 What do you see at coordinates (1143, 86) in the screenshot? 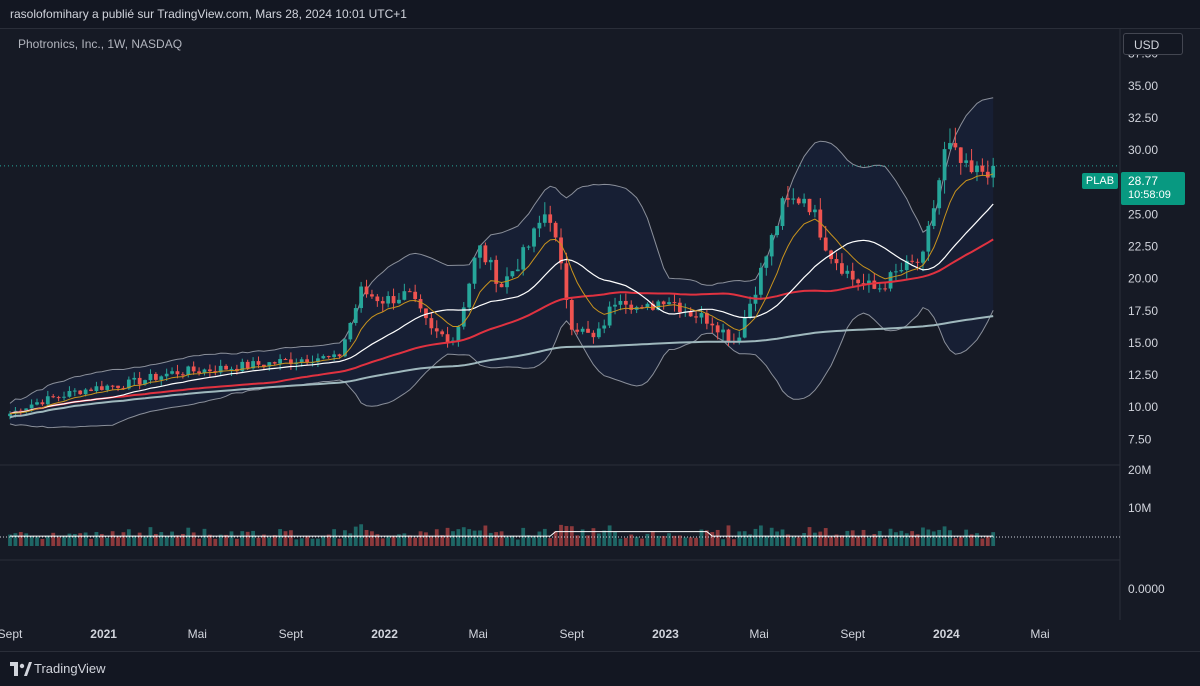
I see `price-tick-label: 35.00` at bounding box center [1143, 86].